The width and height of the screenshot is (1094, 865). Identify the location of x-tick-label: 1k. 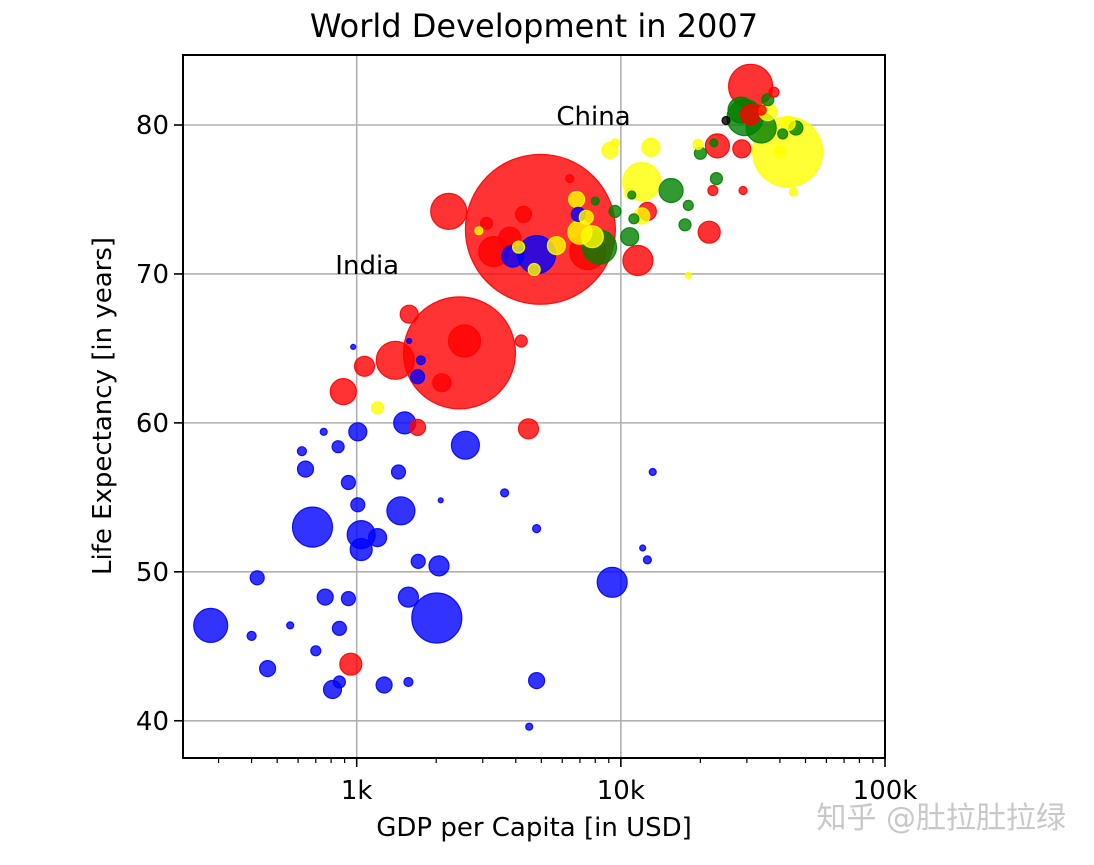
(357, 791).